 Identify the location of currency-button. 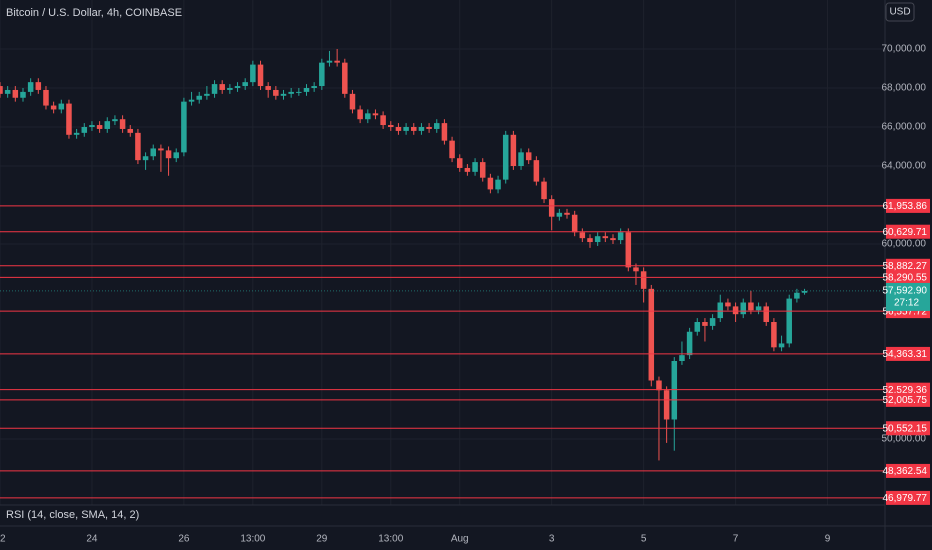
(900, 12).